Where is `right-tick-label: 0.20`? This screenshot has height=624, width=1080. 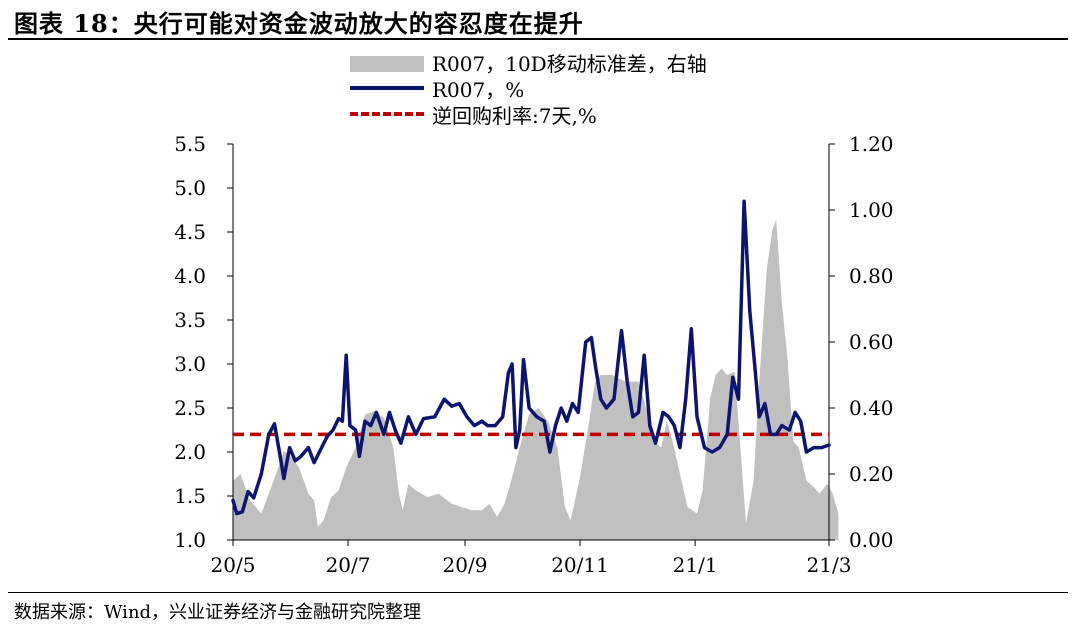 right-tick-label: 0.20 is located at coordinates (871, 474).